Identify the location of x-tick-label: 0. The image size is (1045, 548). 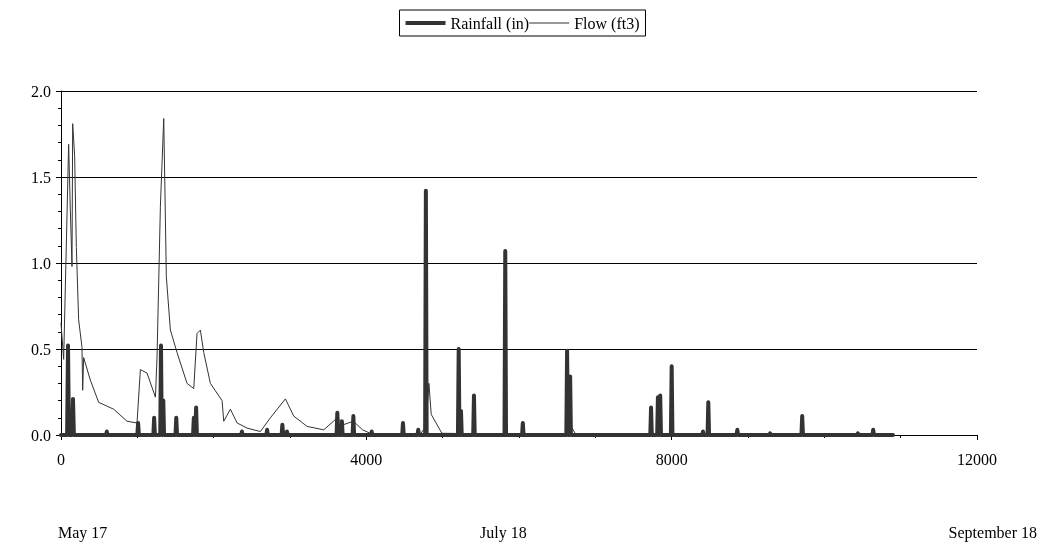
(61, 459).